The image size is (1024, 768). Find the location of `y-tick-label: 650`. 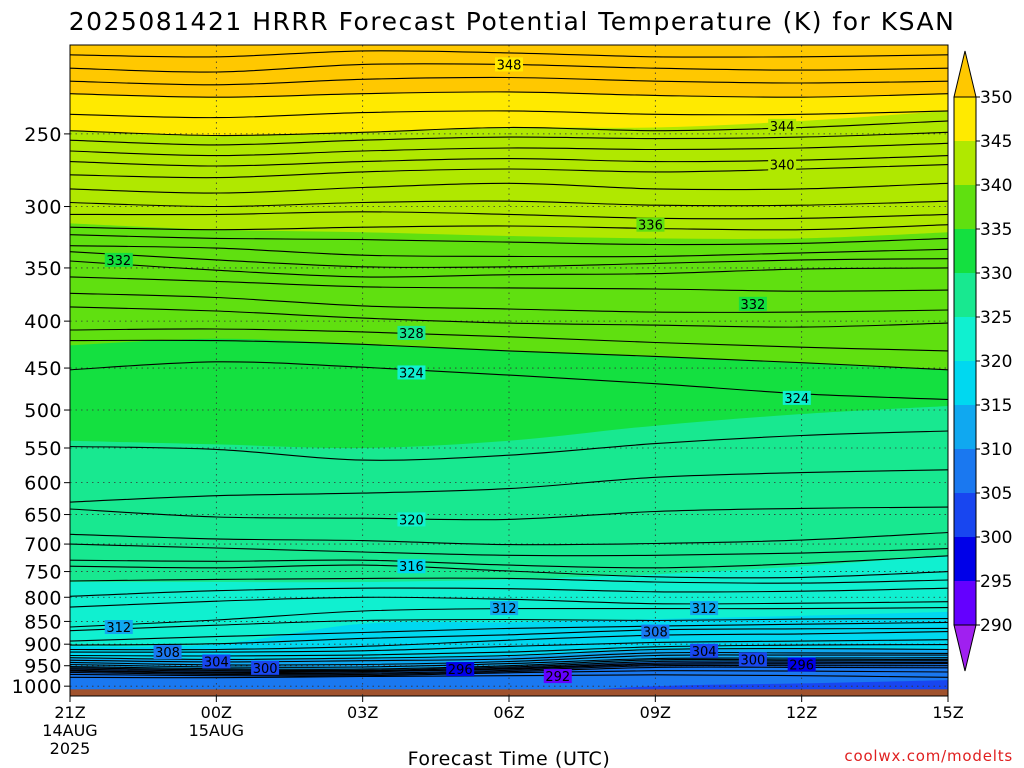

y-tick-label: 650 is located at coordinates (43, 516).